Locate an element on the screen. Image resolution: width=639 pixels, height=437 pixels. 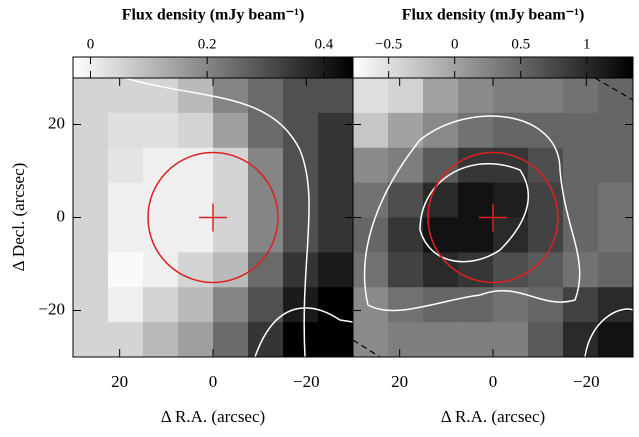
y-tick-label: 20 is located at coordinates (56, 122).